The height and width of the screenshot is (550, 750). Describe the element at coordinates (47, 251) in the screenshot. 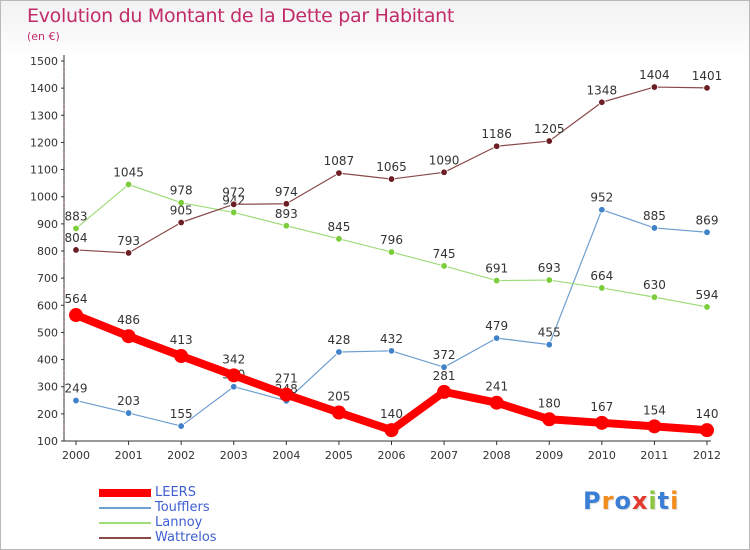

I see `y-tick-label: 800` at that location.